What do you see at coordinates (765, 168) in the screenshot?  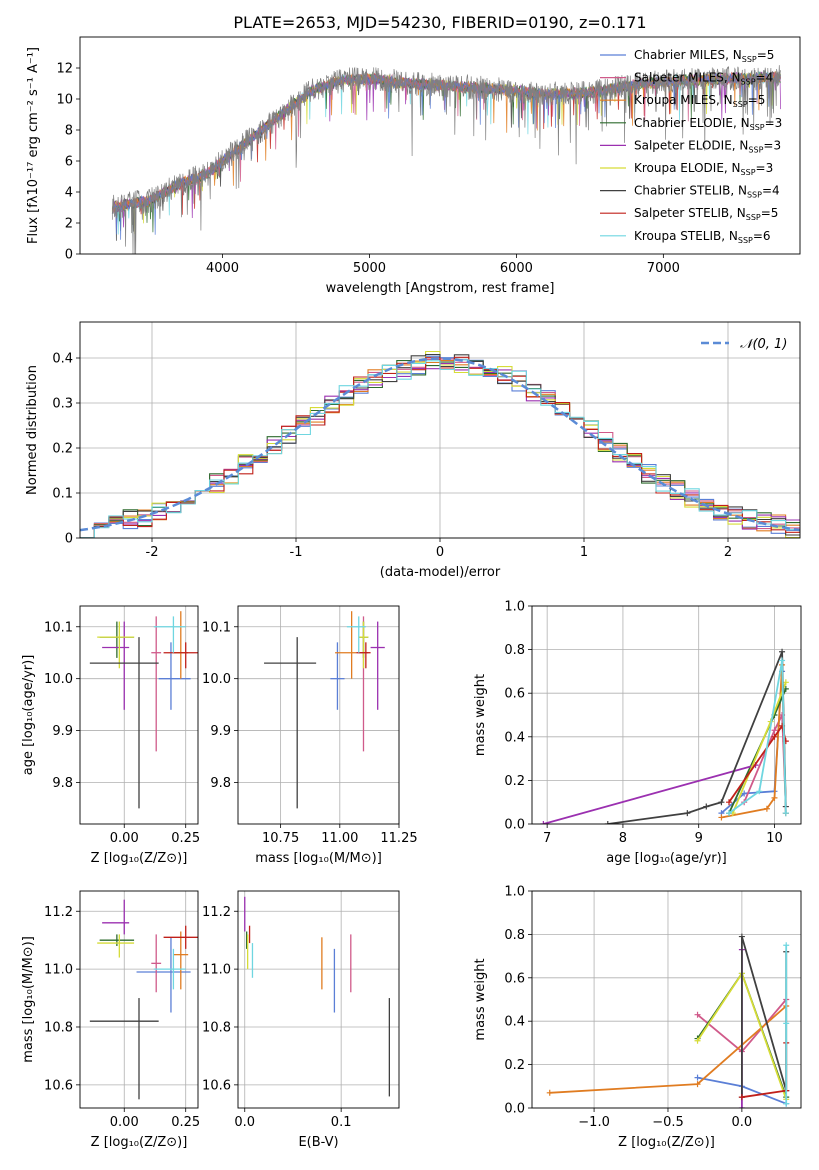 I see `legend-label-suffix: =3` at bounding box center [765, 168].